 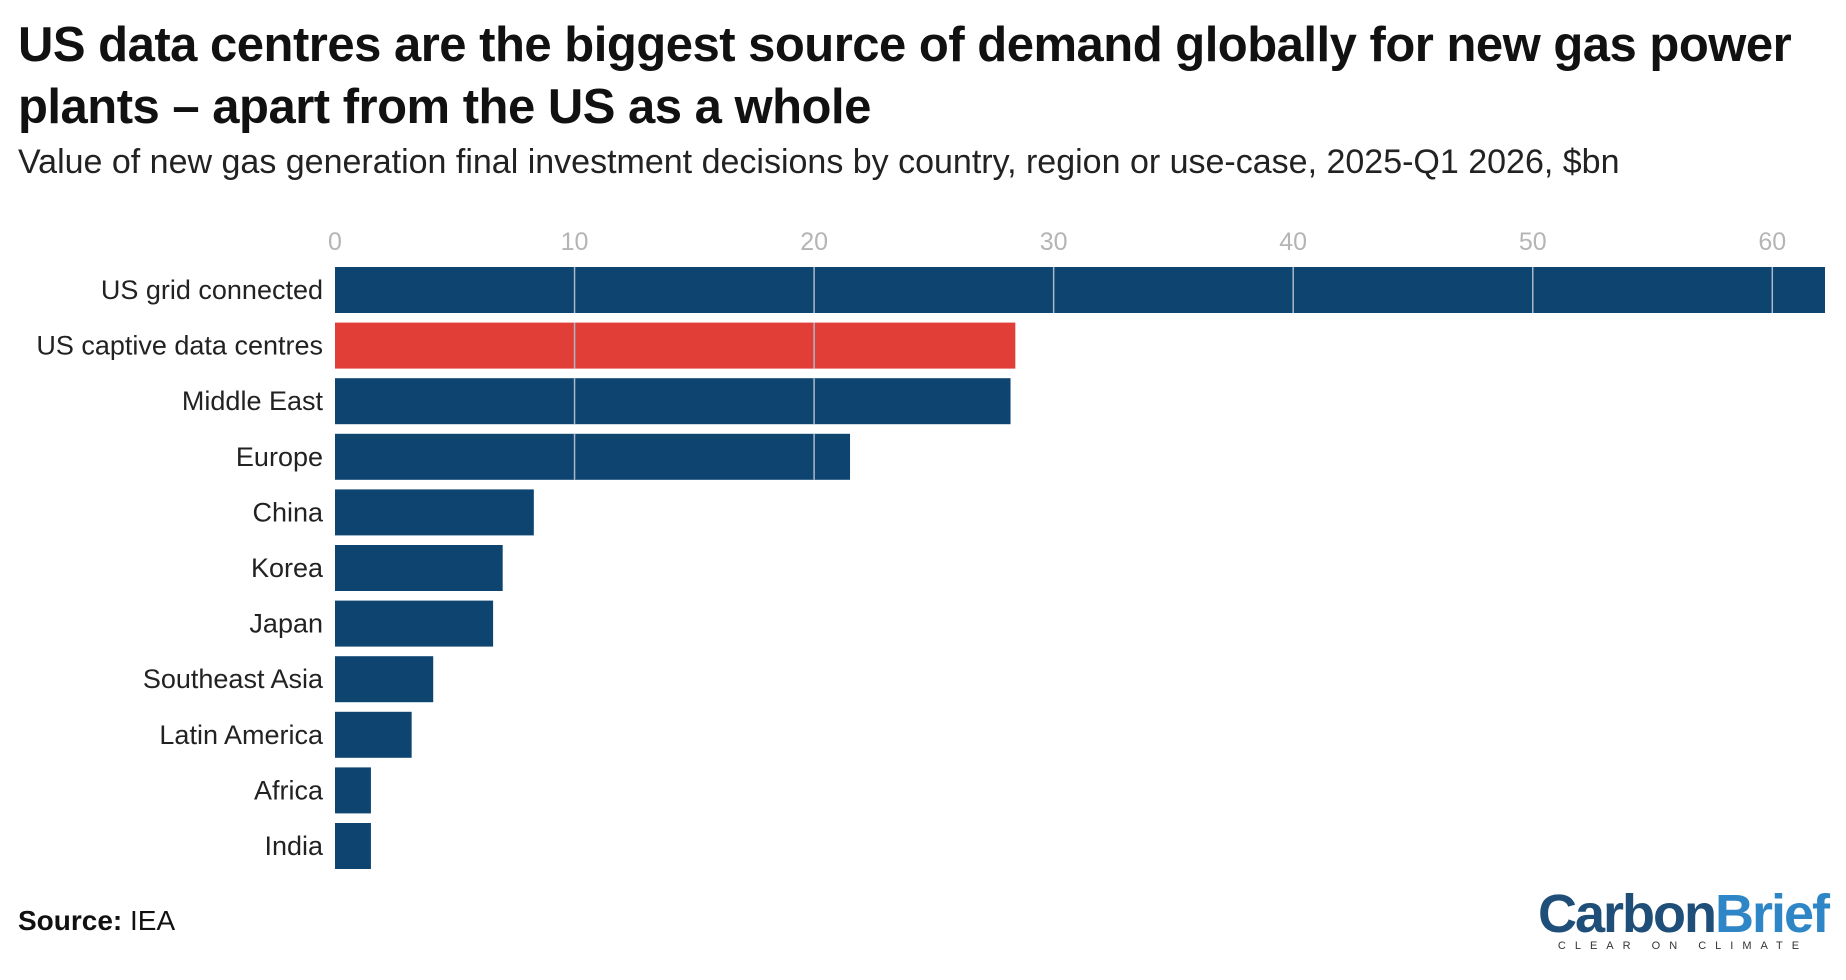 I want to click on category-label: Southeast Asia, so click(x=233, y=679).